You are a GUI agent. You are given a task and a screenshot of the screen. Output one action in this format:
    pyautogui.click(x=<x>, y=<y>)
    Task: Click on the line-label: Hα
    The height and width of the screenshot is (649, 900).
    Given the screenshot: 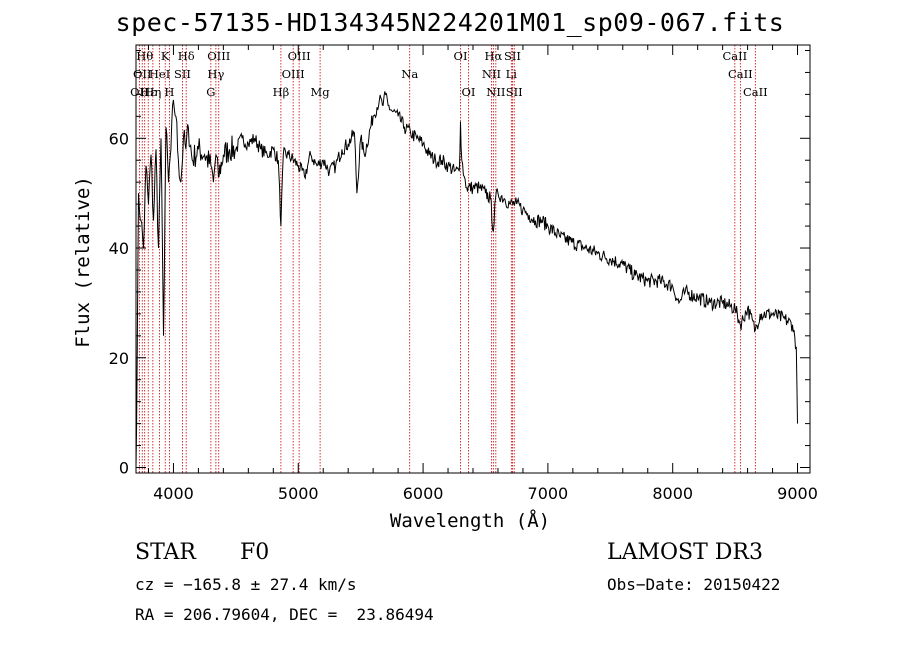 What is the action you would take?
    pyautogui.click(x=493, y=56)
    